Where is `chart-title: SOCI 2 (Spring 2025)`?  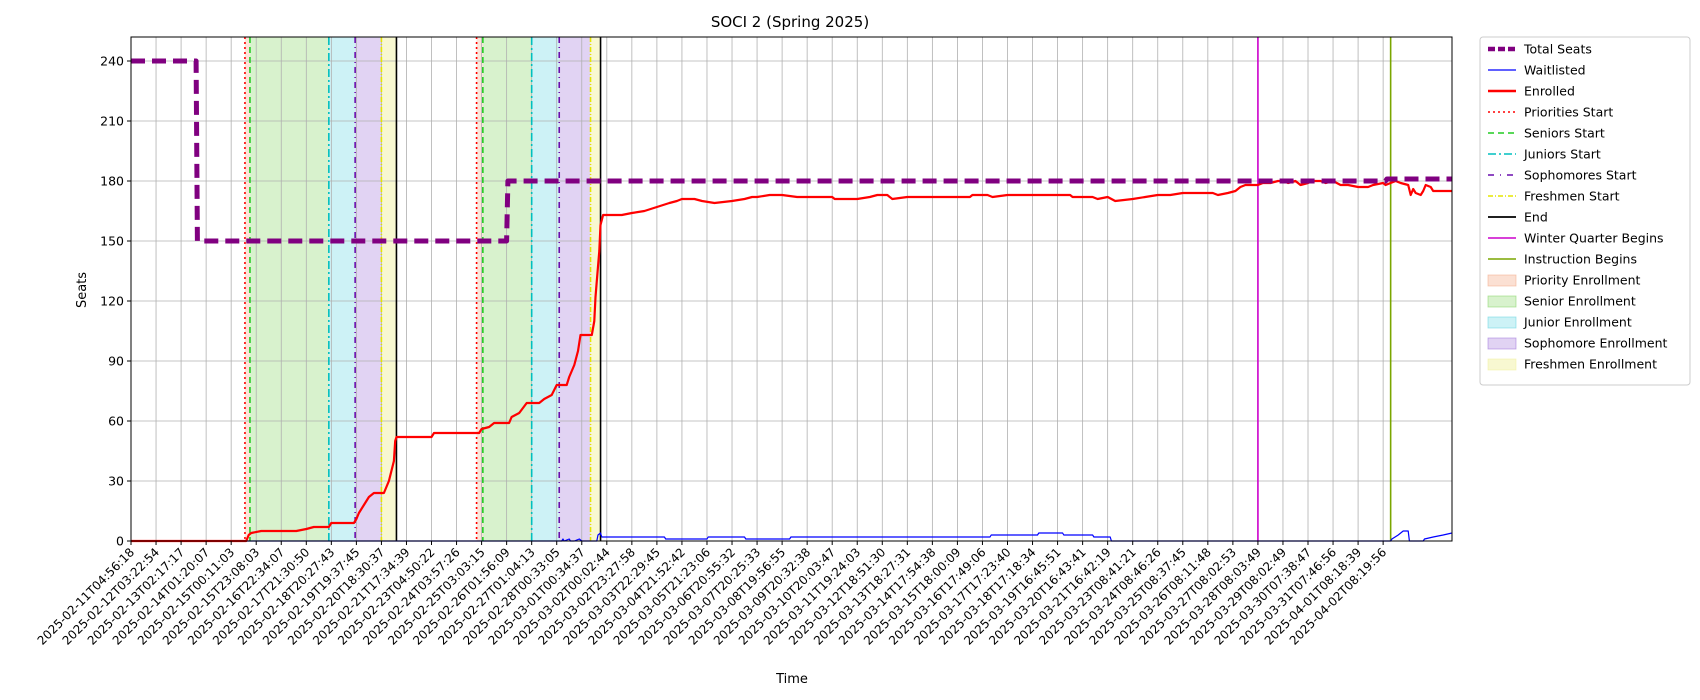
chart-title: SOCI 2 (Spring 2025) is located at coordinates (790, 22).